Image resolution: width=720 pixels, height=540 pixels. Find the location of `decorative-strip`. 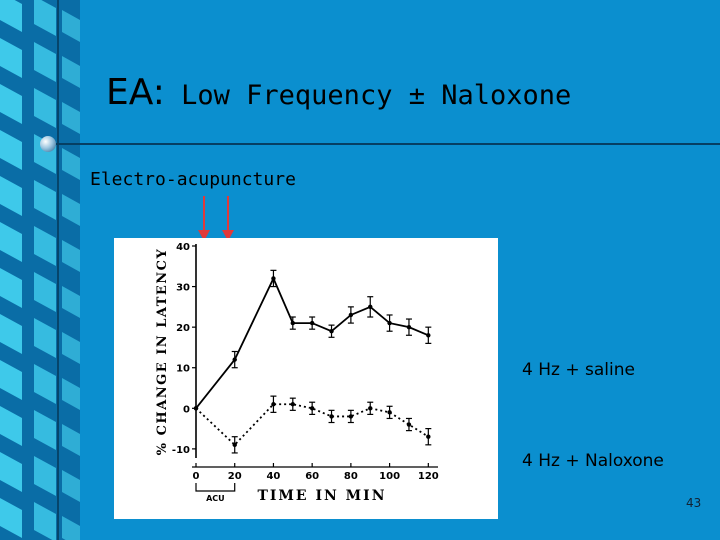

decorative-strip is located at coordinates (40, 270).